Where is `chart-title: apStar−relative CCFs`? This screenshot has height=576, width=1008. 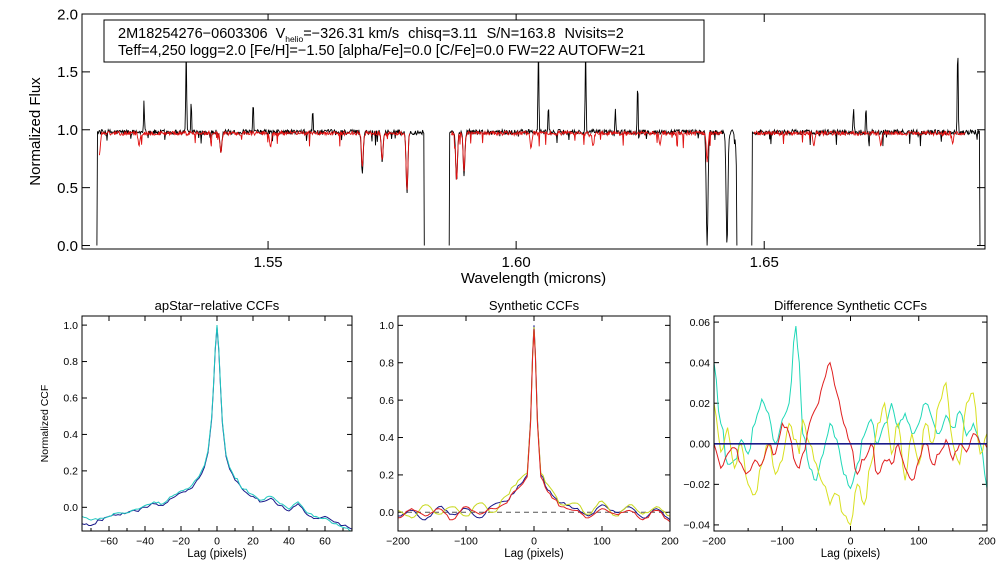 chart-title: apStar−relative CCFs is located at coordinates (217, 305).